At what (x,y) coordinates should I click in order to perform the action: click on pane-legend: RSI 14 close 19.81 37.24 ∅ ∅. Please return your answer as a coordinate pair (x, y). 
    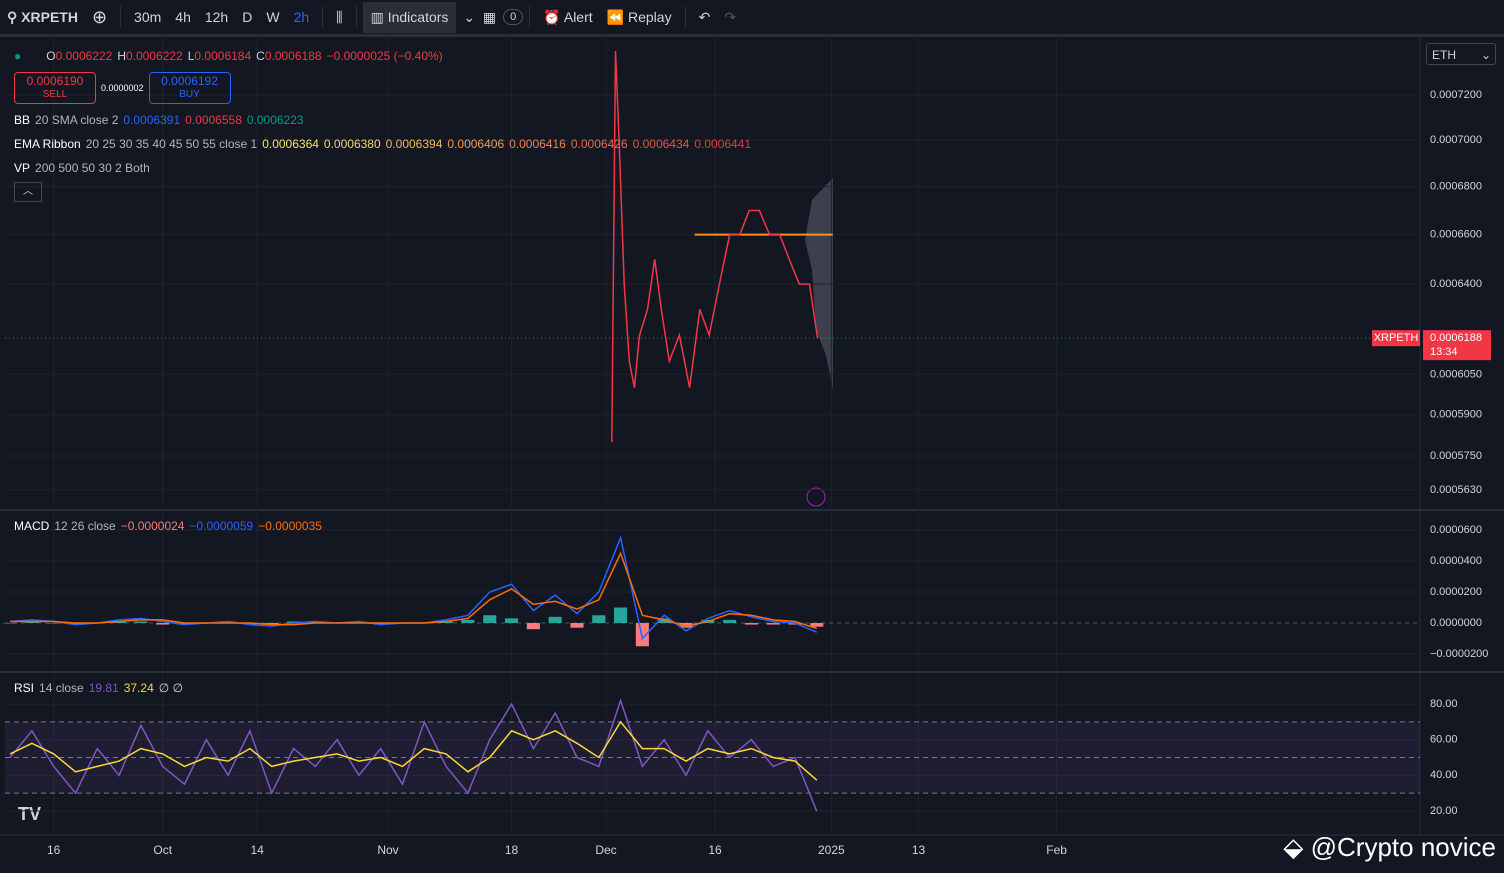
    Looking at the image, I should click on (98, 688).